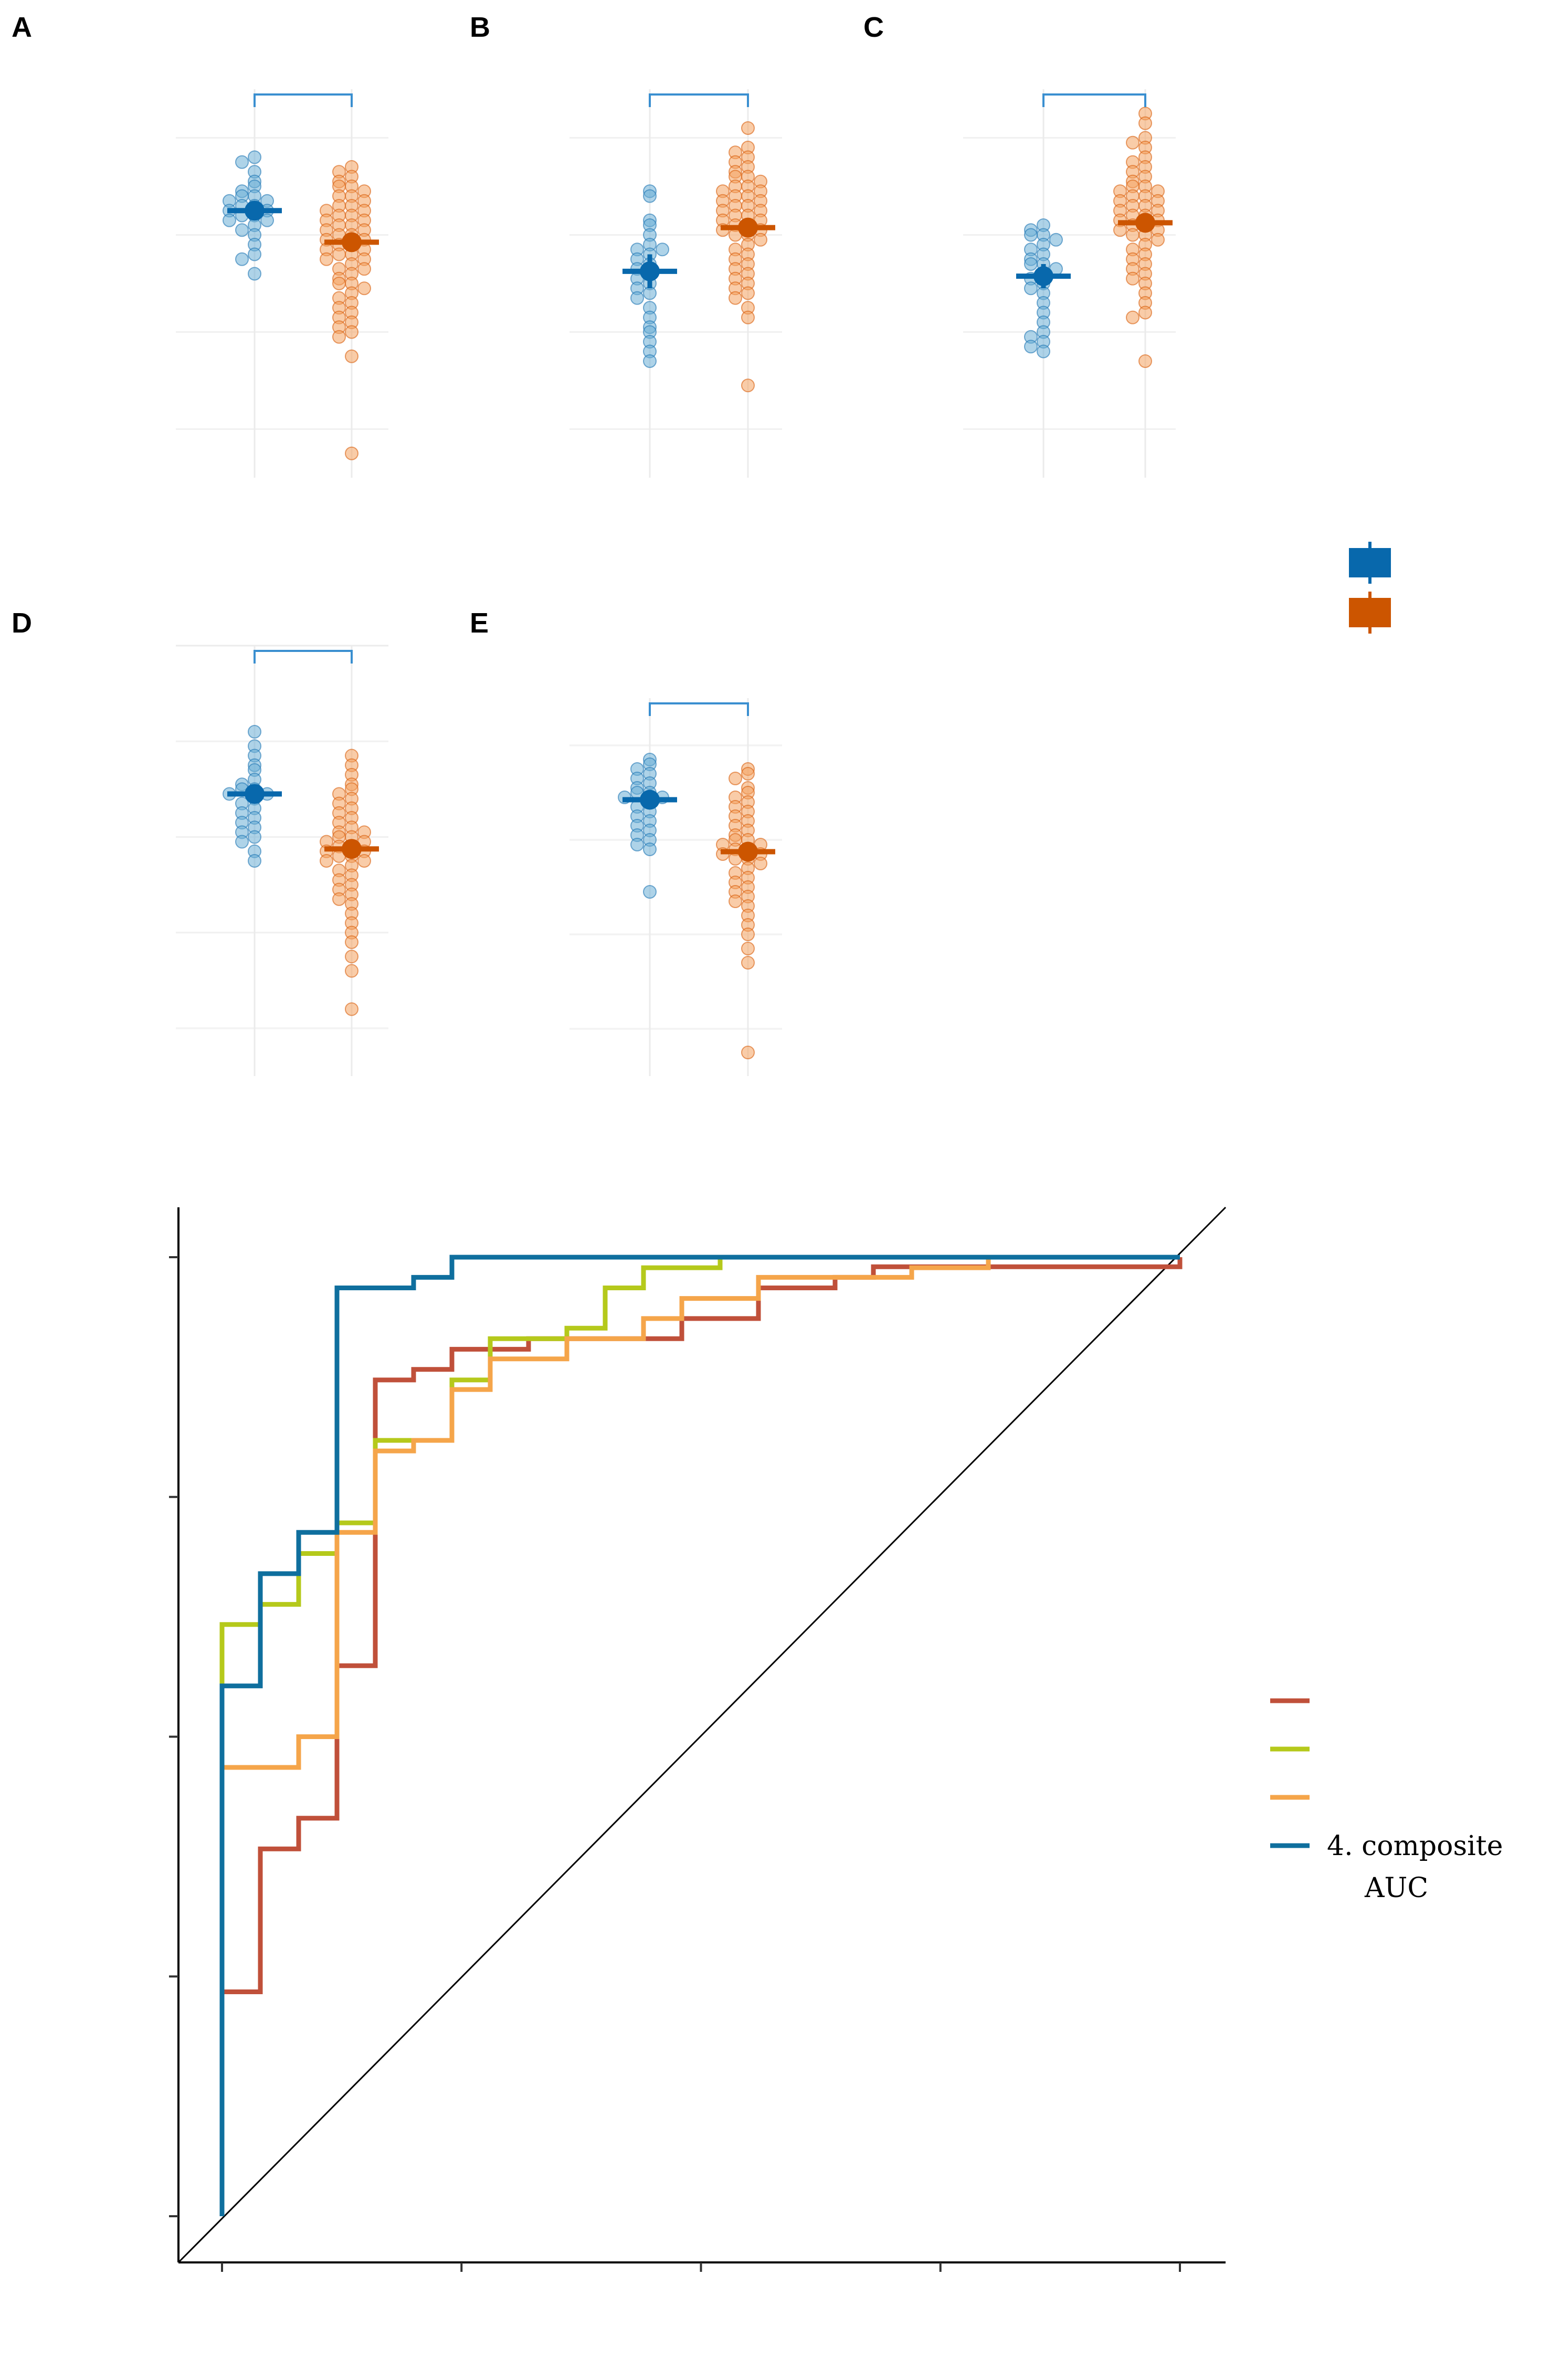  Describe the element at coordinates (626, 245) in the screenshot. I see `panel-b: B` at that location.